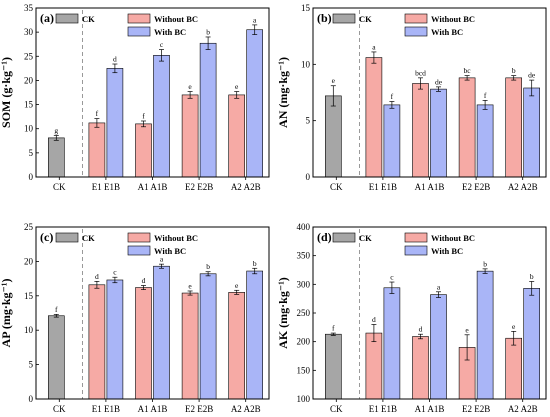 The width and height of the screenshot is (550, 417). Describe the element at coordinates (468, 70) in the screenshot. I see `significance-letter: bc` at that location.